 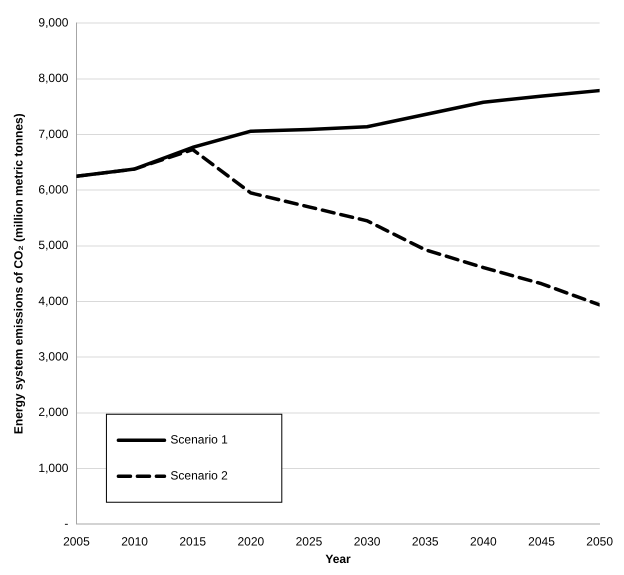 What do you see at coordinates (66, 523) in the screenshot?
I see `y-tick-label: -` at bounding box center [66, 523].